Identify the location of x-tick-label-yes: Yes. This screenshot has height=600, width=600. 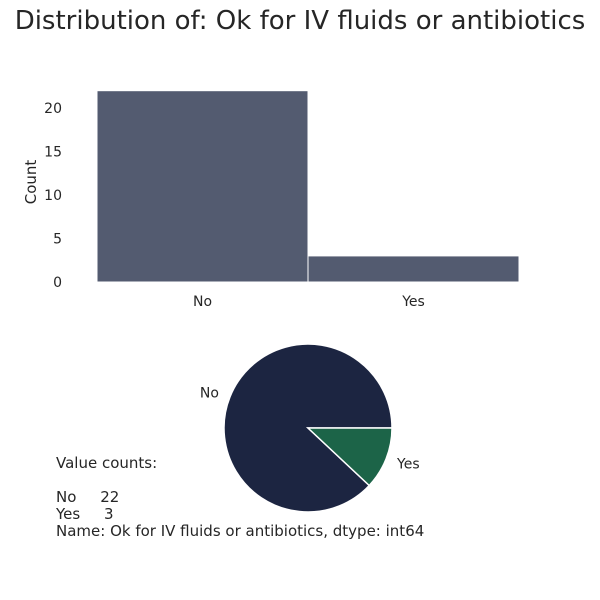
(413, 302).